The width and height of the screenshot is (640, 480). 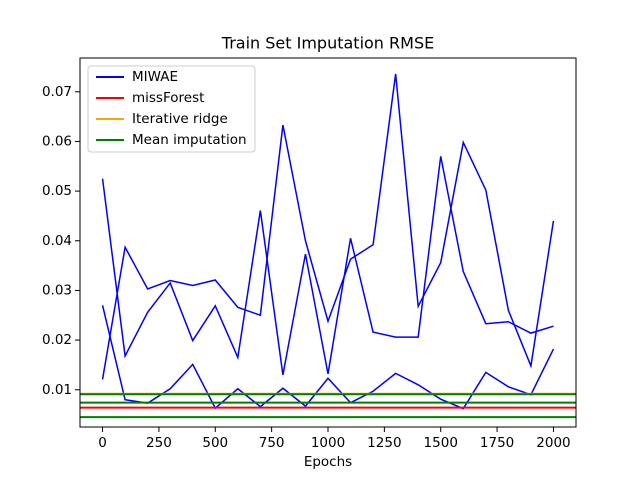 I want to click on legend-label: MIWAE, so click(x=155, y=77).